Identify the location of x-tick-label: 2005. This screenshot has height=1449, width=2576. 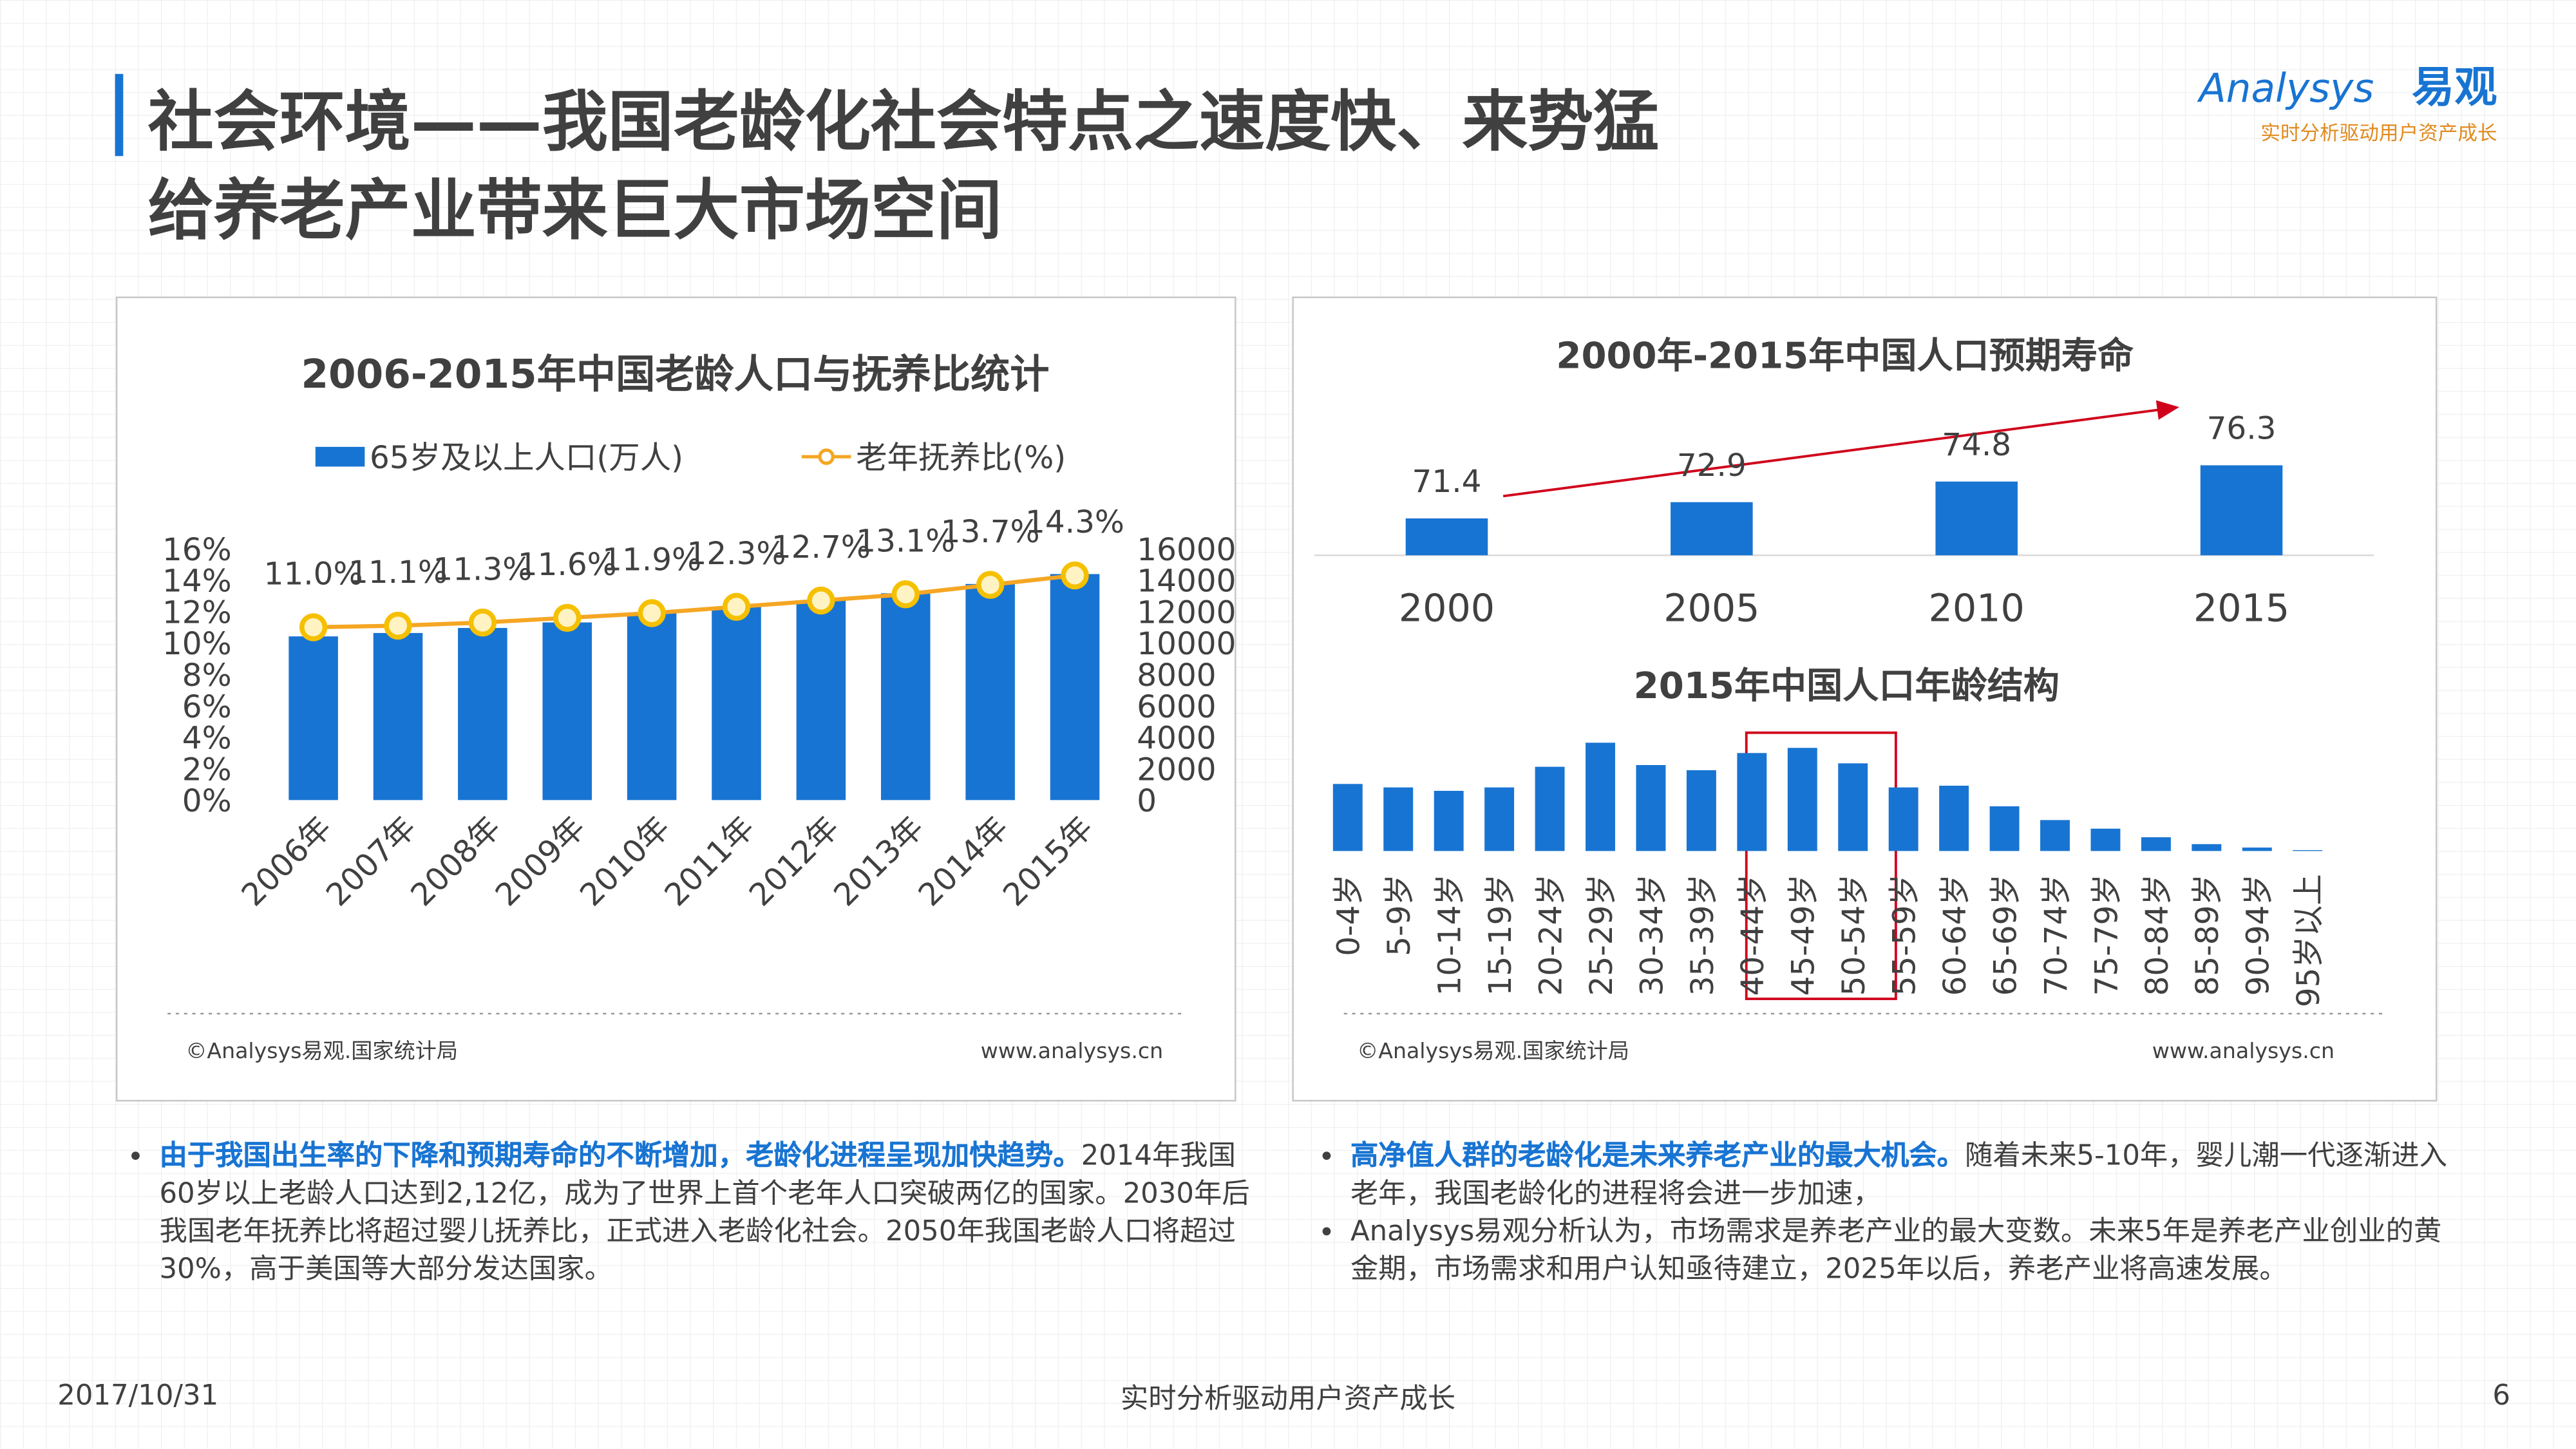
(1711, 608).